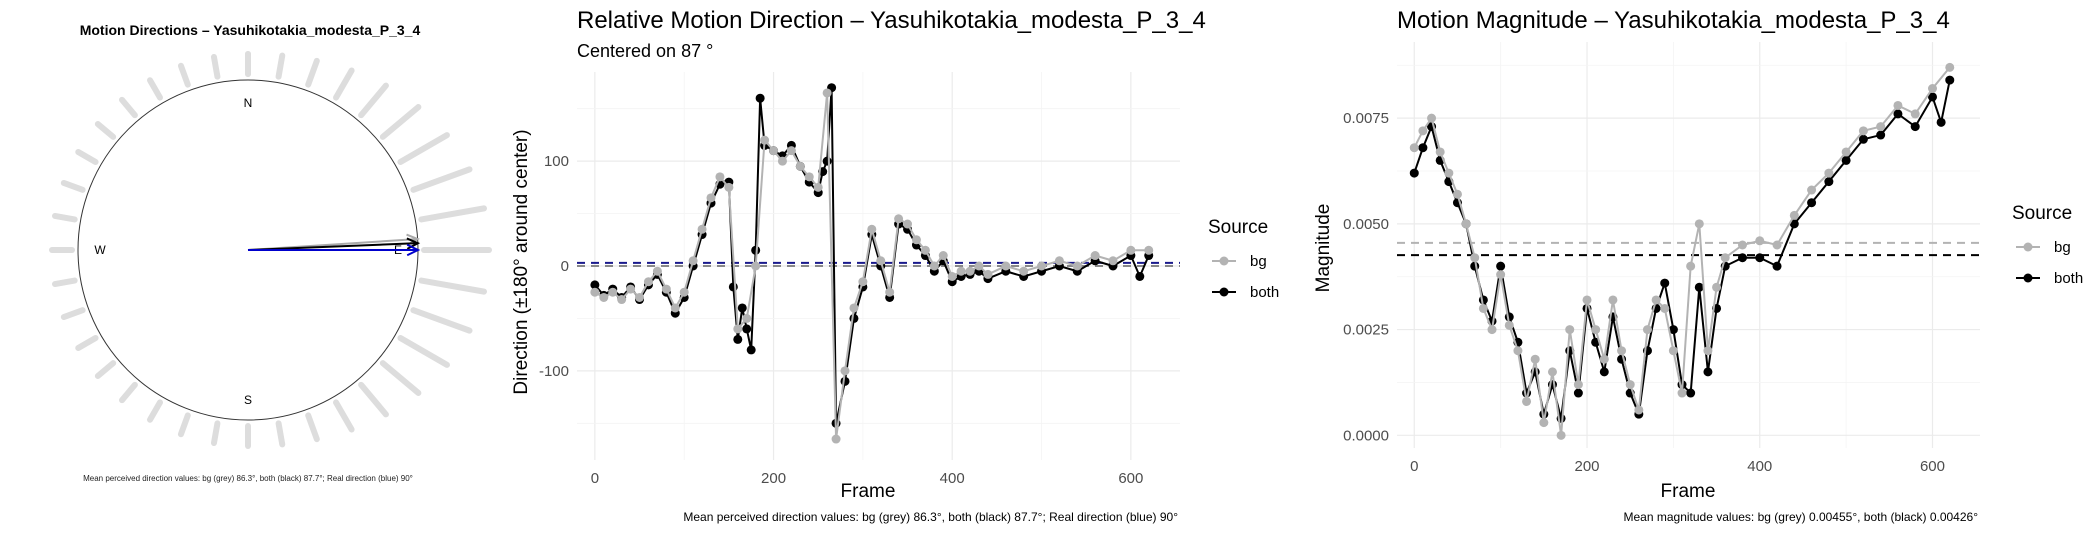 The height and width of the screenshot is (533, 2100). Describe the element at coordinates (556, 161) in the screenshot. I see `y-tick-label: 100` at that location.